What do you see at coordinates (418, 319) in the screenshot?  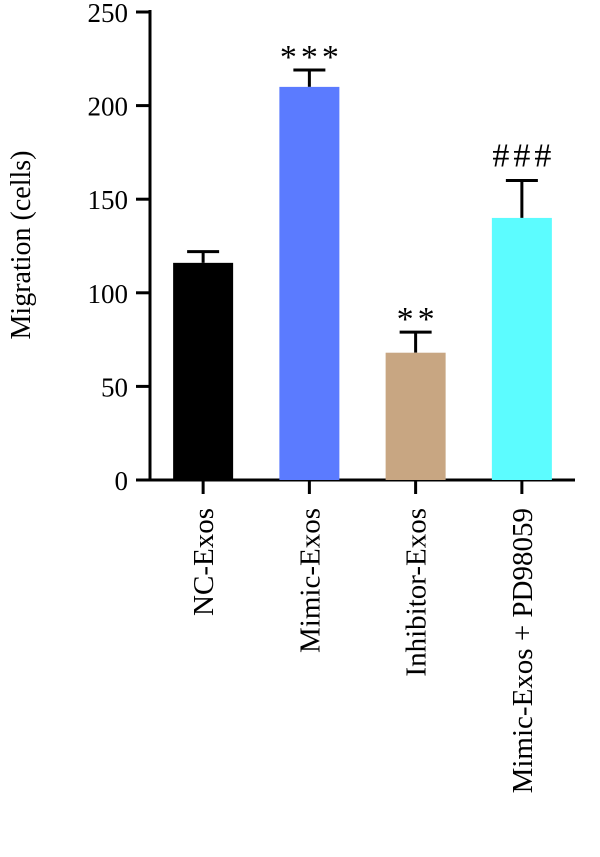 I see `significance-label-2: **` at bounding box center [418, 319].